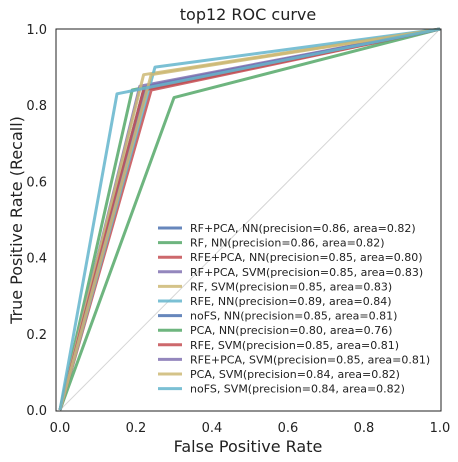 The width and height of the screenshot is (458, 462). What do you see at coordinates (248, 446) in the screenshot?
I see `x-axis-label: False Positive Rate` at bounding box center [248, 446].